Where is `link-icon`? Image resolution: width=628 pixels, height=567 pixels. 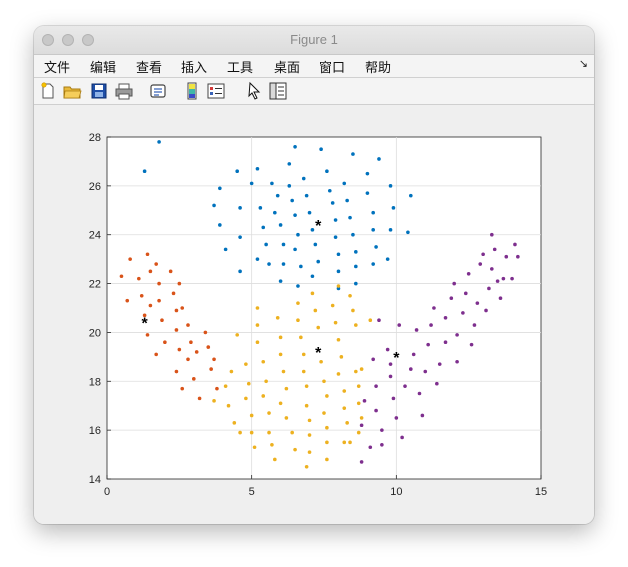 link-icon is located at coordinates (158, 91).